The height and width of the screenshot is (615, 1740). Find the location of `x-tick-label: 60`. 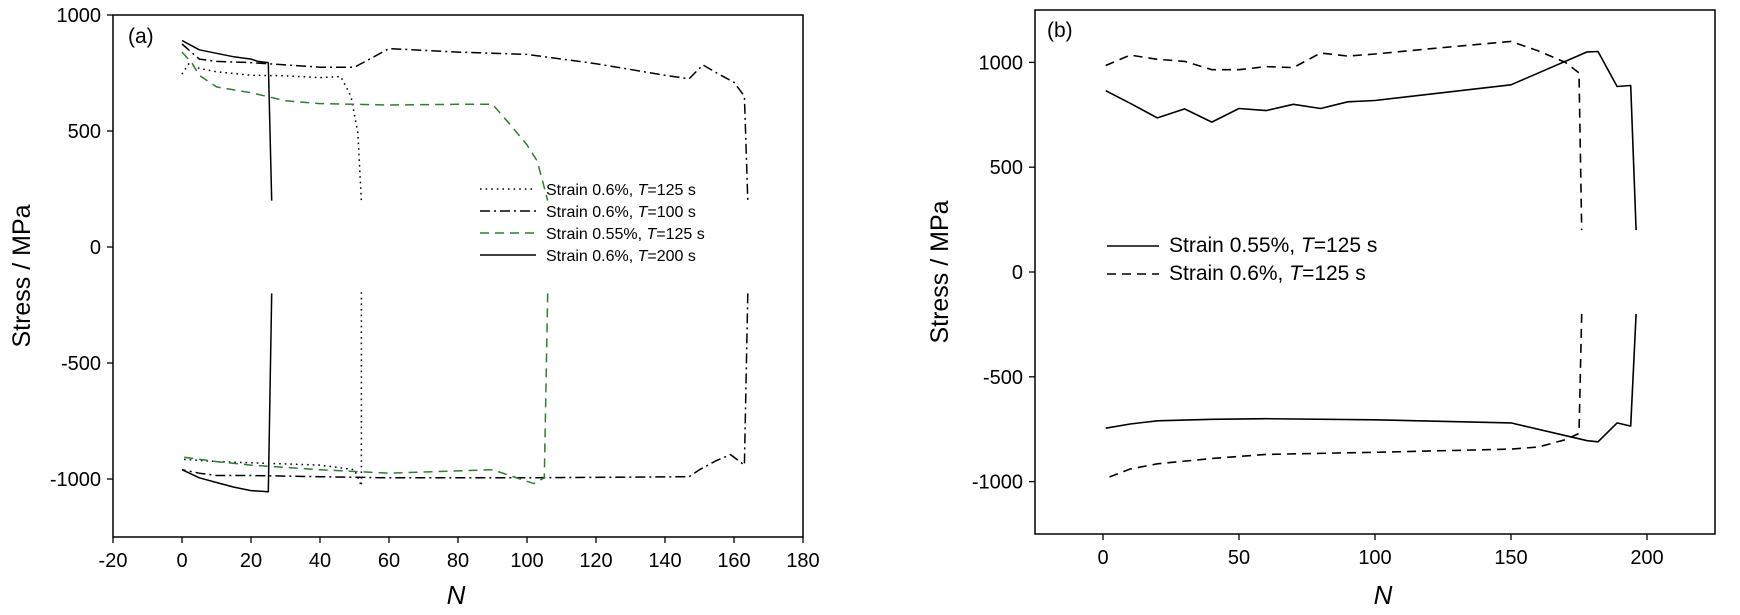

x-tick-label: 60 is located at coordinates (389, 561).